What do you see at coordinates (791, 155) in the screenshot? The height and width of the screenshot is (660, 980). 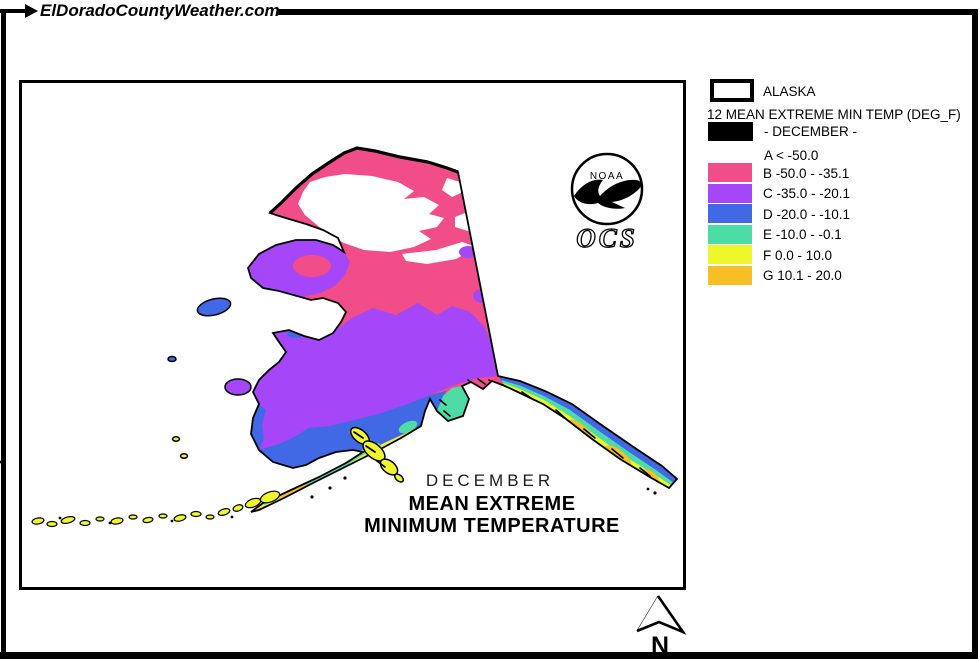 I see `legend-class-label-a: A < -50.0` at bounding box center [791, 155].